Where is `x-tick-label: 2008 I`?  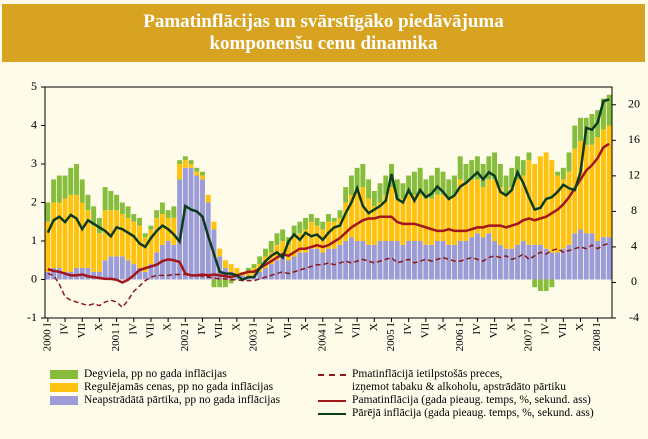 x-tick-label: 2008 I is located at coordinates (597, 337).